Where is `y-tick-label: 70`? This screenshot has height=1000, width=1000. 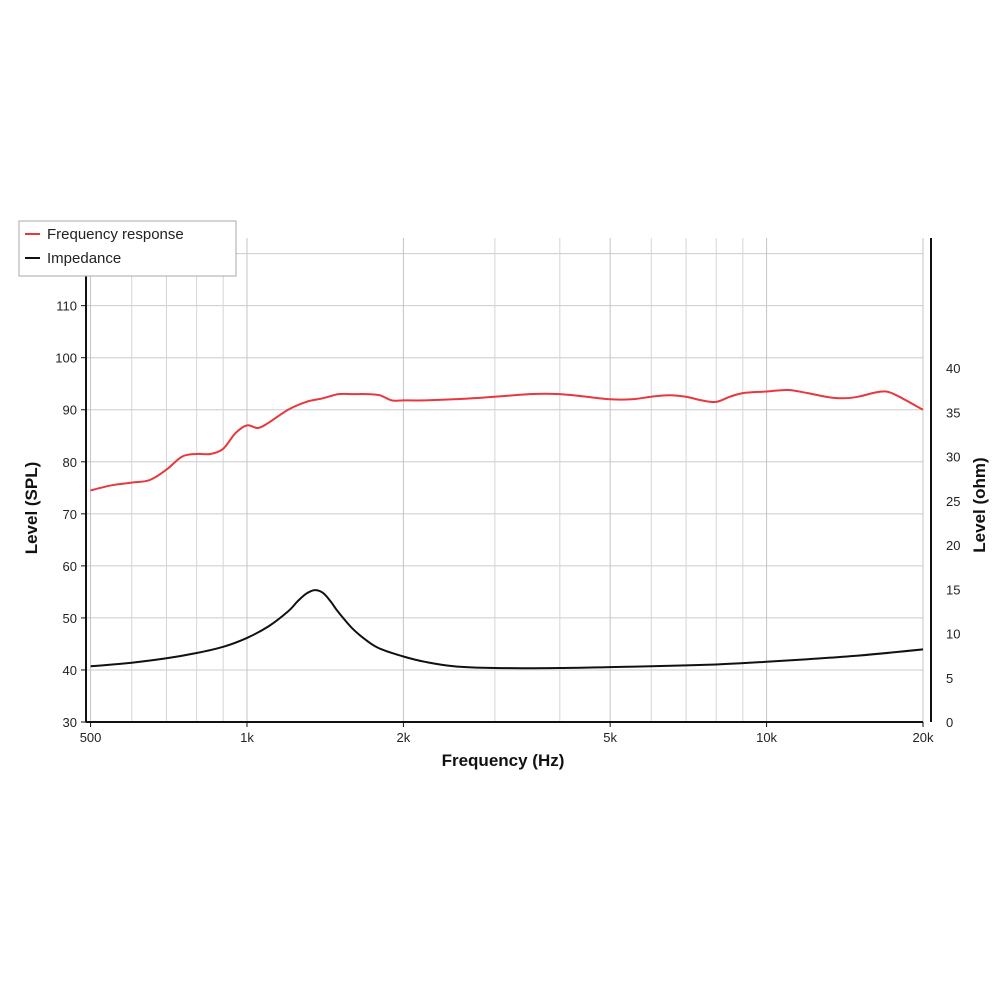
y-tick-label: 70 is located at coordinates (70, 514).